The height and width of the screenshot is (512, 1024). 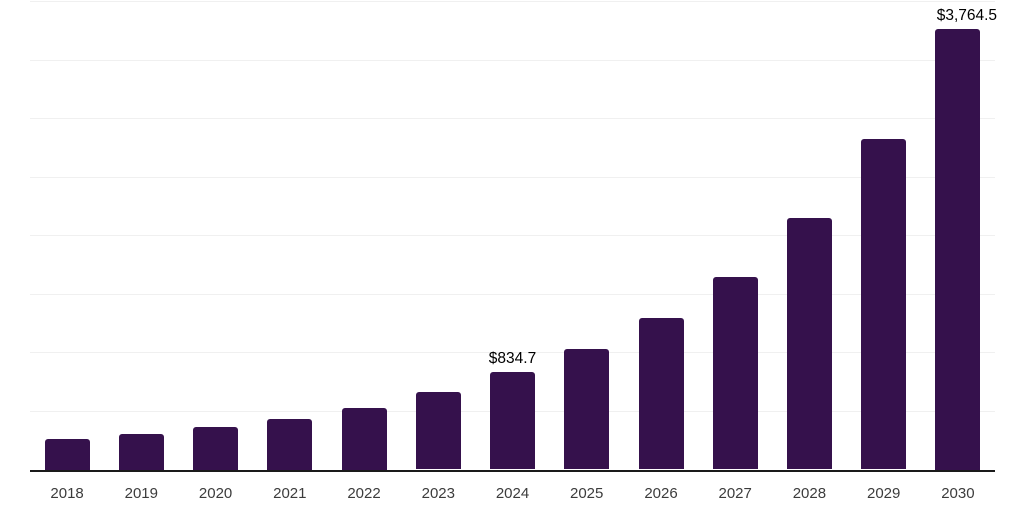 I want to click on bar-2030, so click(x=958, y=249).